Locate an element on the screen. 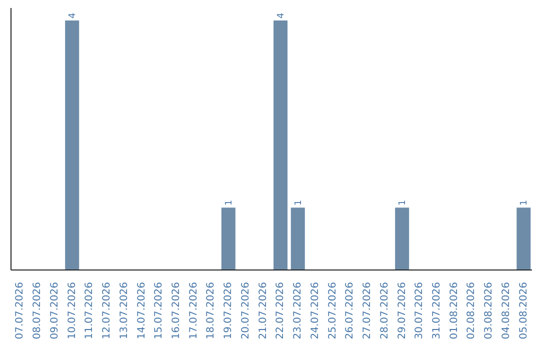  x-tick-label: 21.07.2026 is located at coordinates (263, 311).